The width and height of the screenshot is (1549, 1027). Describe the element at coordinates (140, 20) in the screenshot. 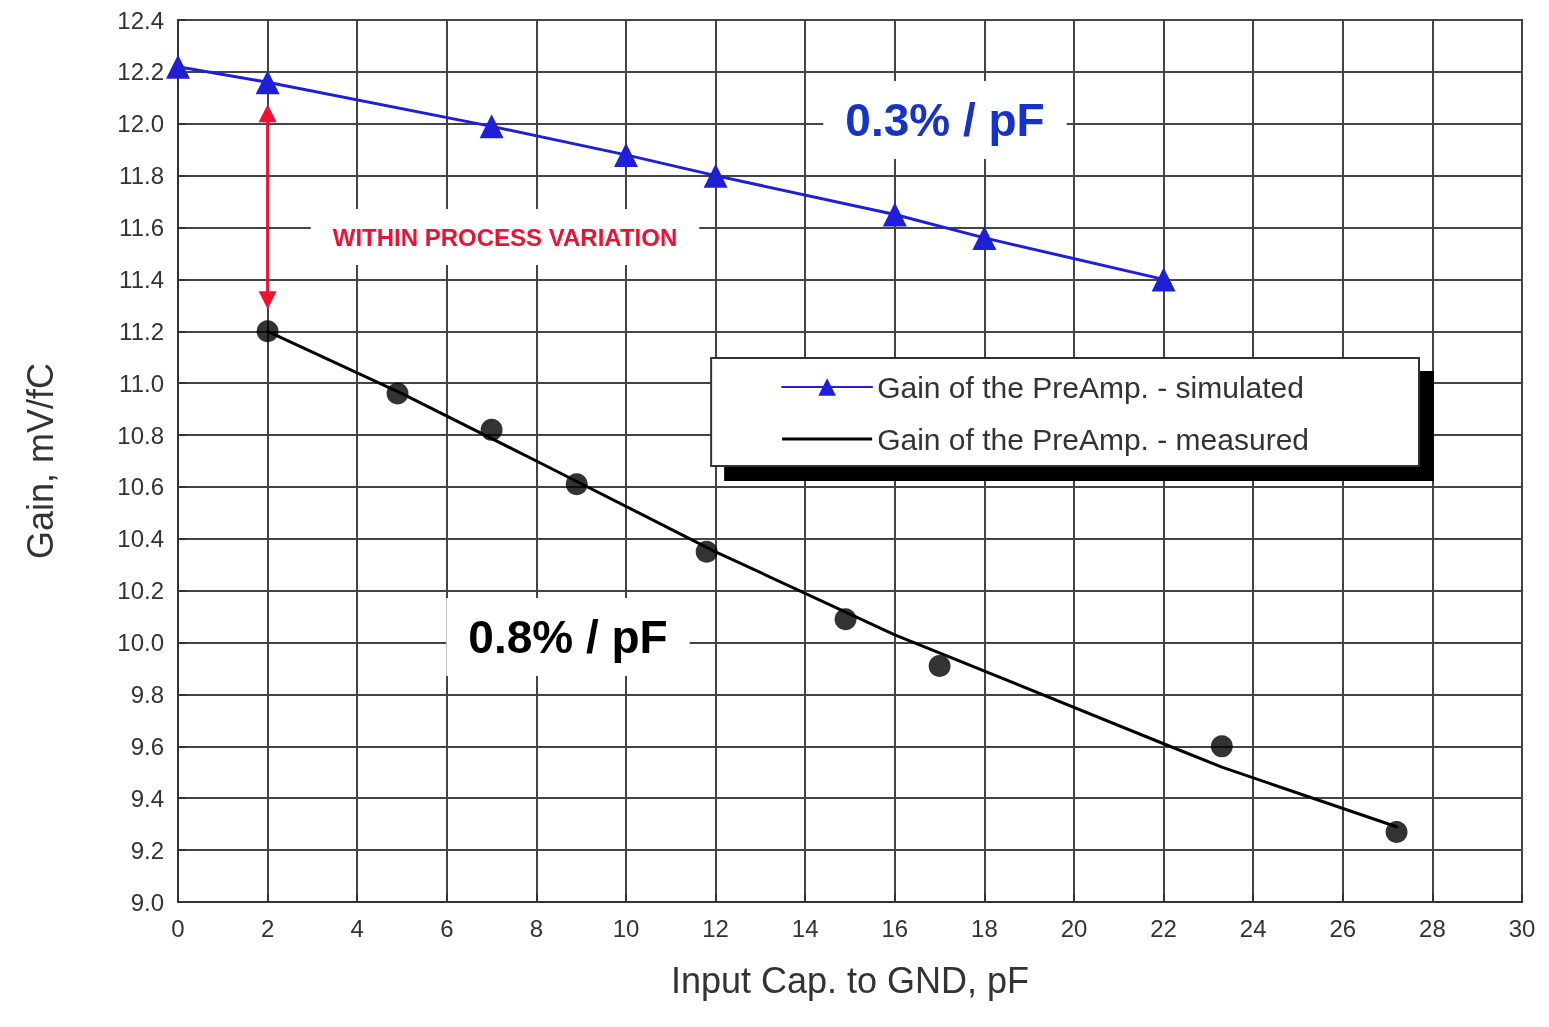

I see `y-tick-label: 12.4` at that location.